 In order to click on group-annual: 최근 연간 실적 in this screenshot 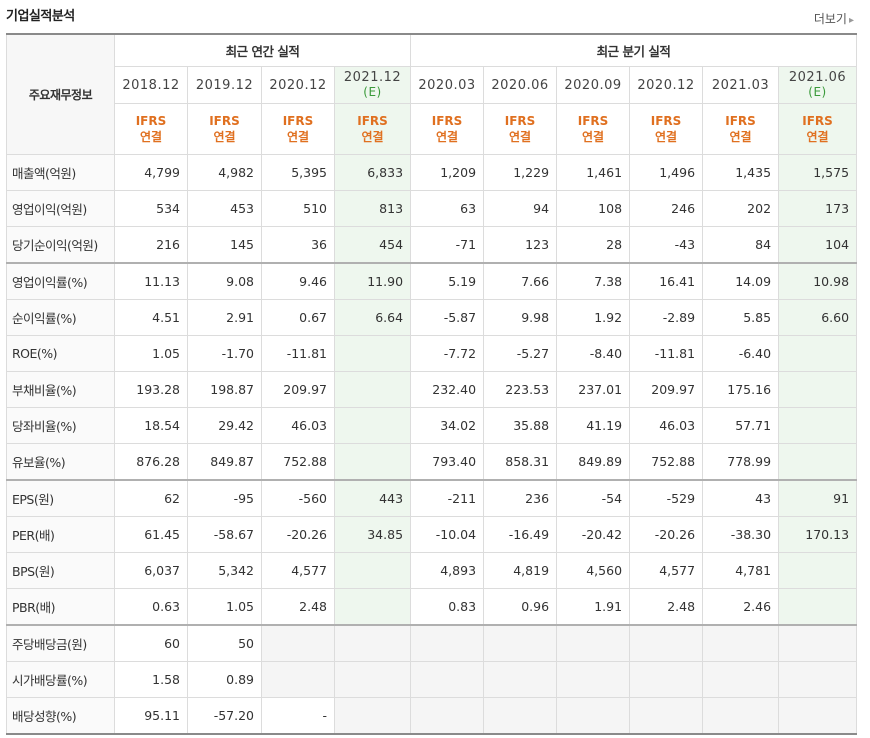, I will do `click(262, 50)`.